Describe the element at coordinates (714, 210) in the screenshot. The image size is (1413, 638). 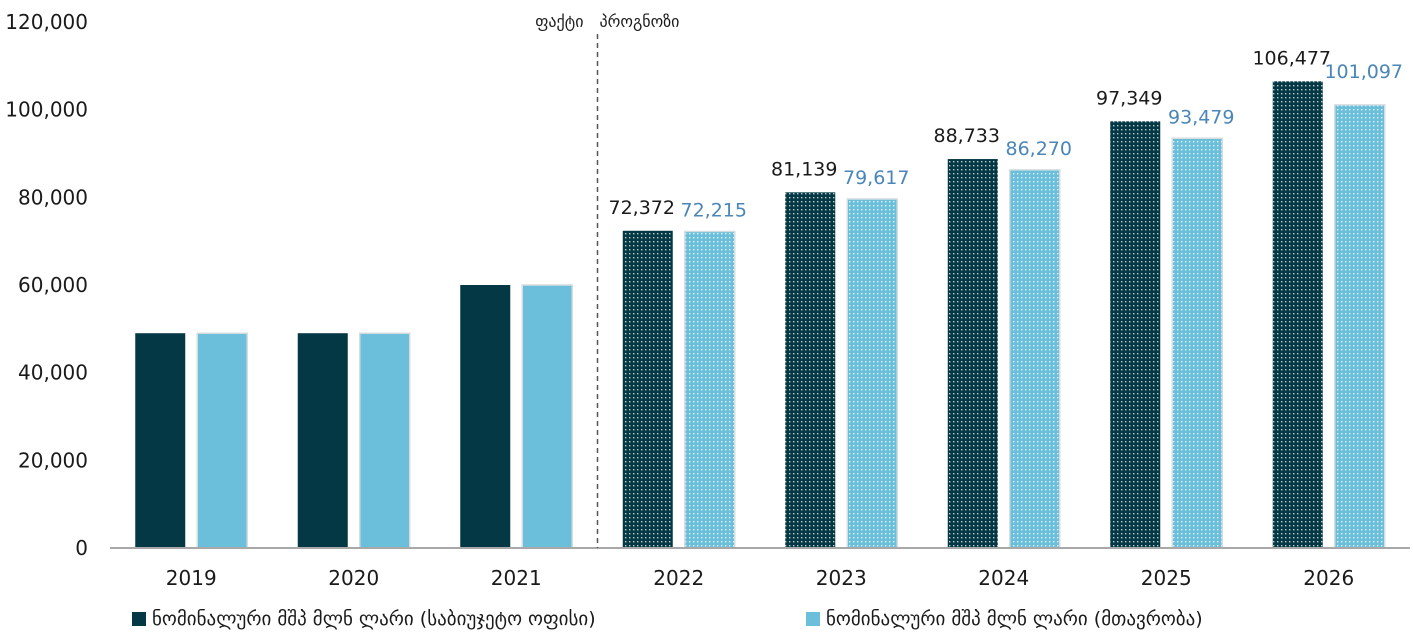
I see `data-label-government-2022: 72,215` at that location.